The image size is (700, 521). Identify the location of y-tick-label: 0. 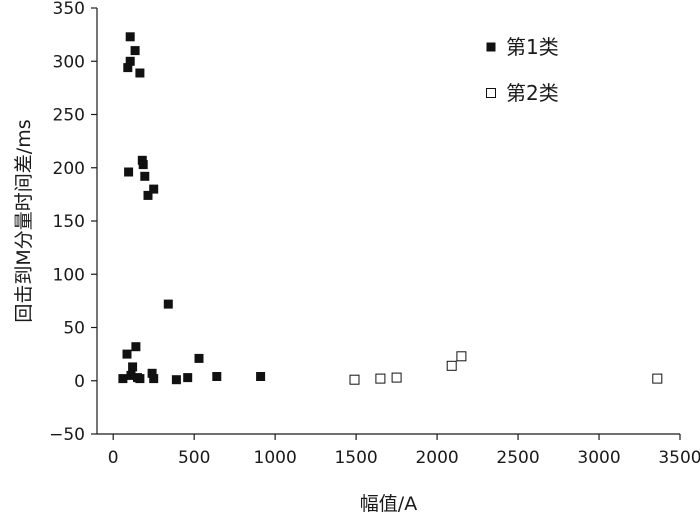
(79, 382).